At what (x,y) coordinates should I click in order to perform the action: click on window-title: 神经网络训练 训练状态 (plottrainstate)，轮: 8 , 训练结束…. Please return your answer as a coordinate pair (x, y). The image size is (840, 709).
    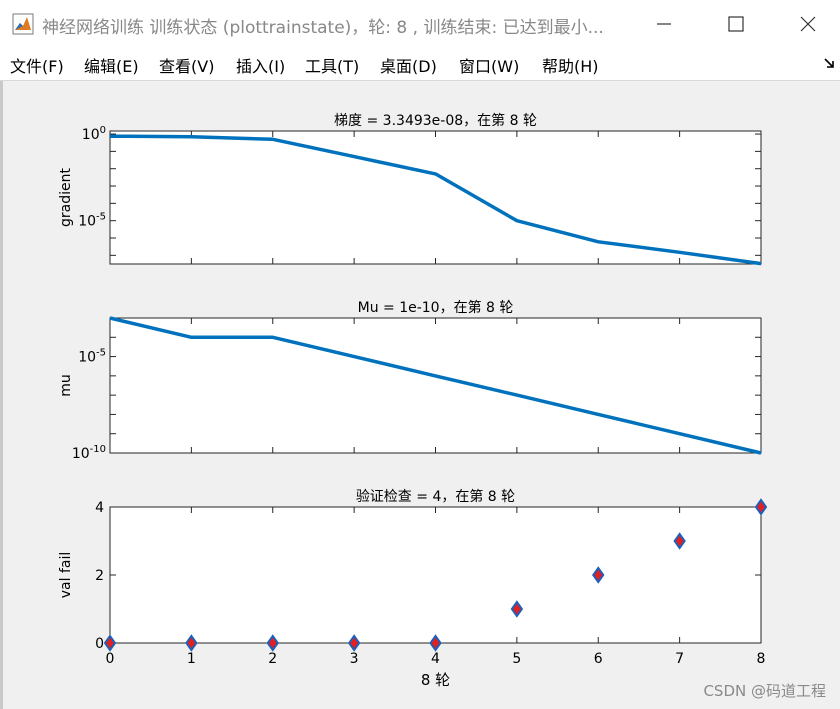
    Looking at the image, I should click on (323, 28).